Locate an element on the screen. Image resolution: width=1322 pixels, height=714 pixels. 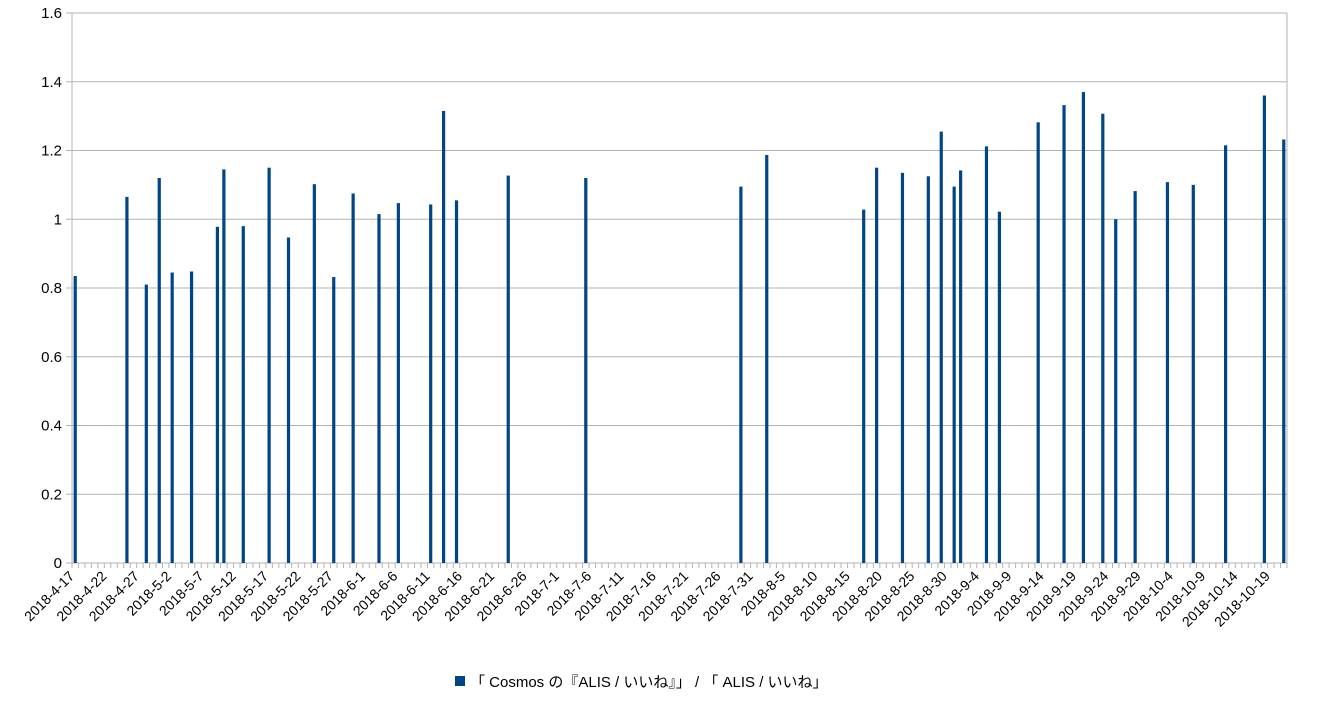
y-tick-label: 0.6 is located at coordinates (51, 357).